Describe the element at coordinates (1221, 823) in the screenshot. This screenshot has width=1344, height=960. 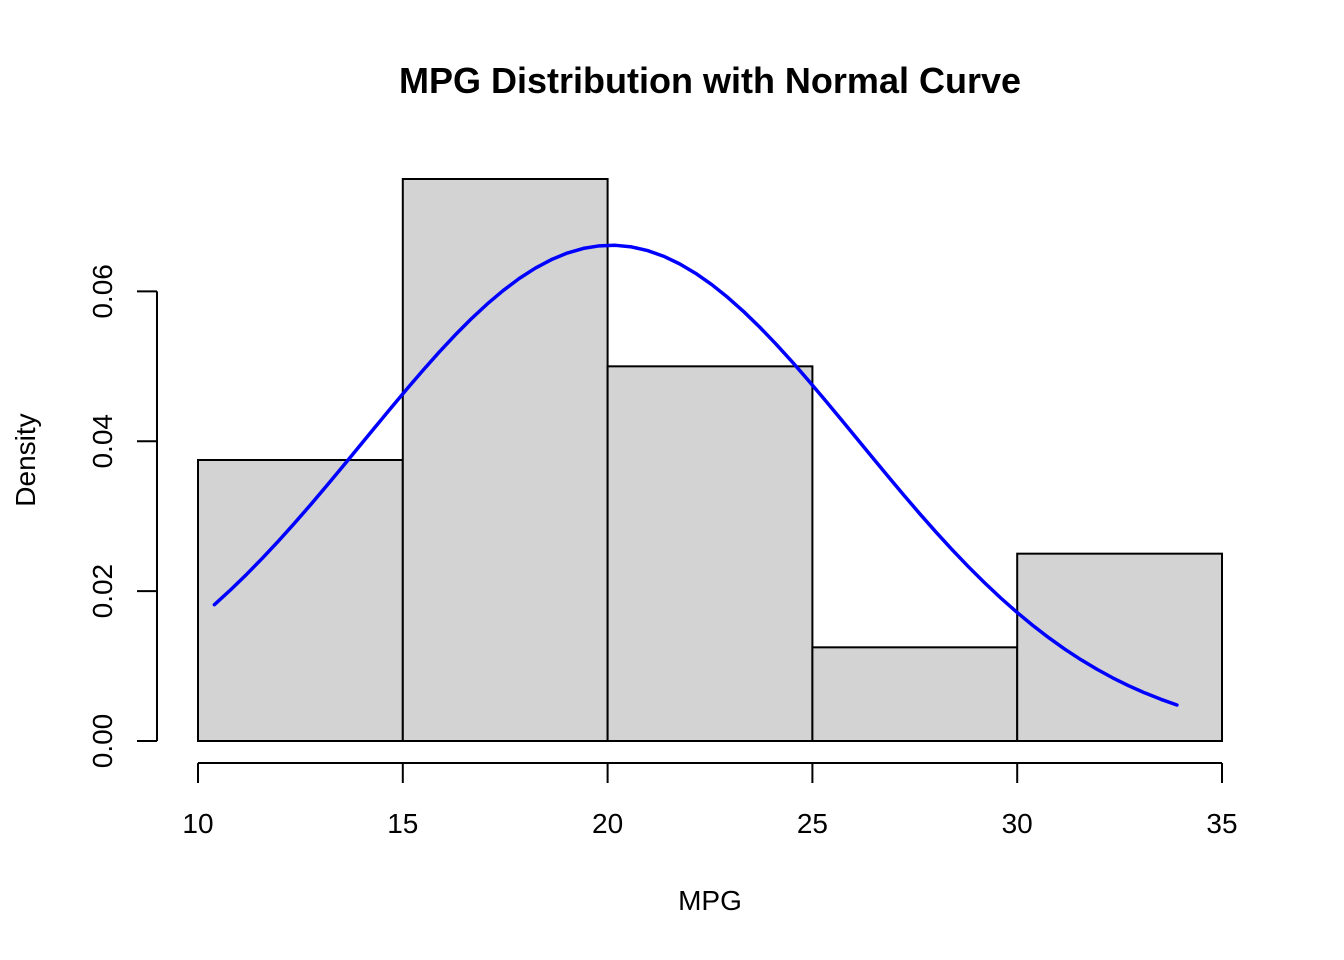
I see `x-tick-label: 35` at that location.